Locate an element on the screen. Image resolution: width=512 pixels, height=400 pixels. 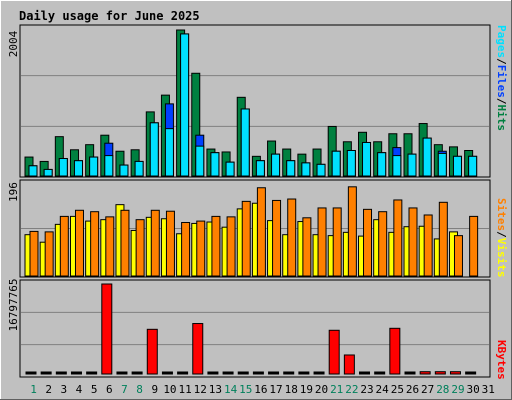
svg-text: Pages/Files/Hits is located at coordinates (501, 78).